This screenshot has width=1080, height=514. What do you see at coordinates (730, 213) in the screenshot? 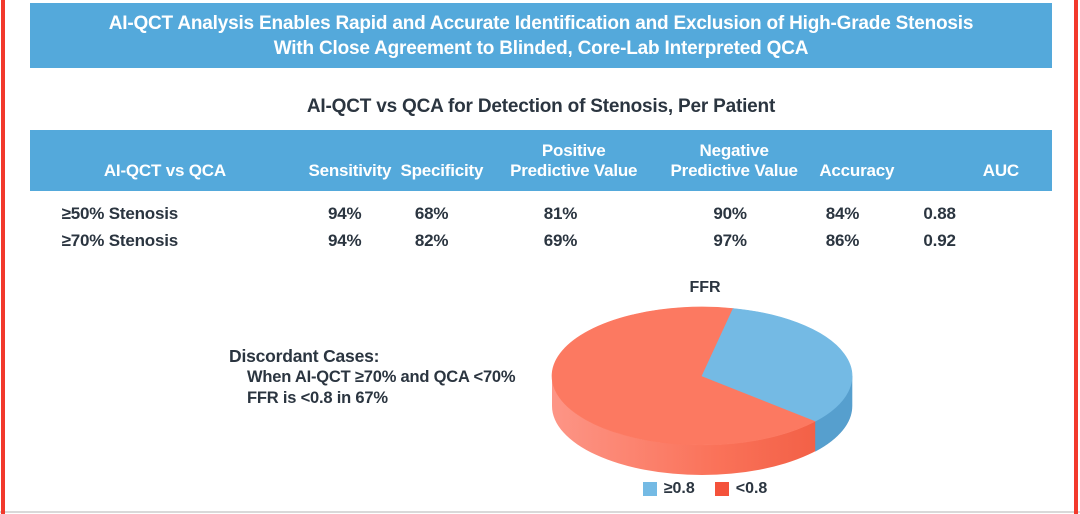
I see `npv-value: 90%` at bounding box center [730, 213].